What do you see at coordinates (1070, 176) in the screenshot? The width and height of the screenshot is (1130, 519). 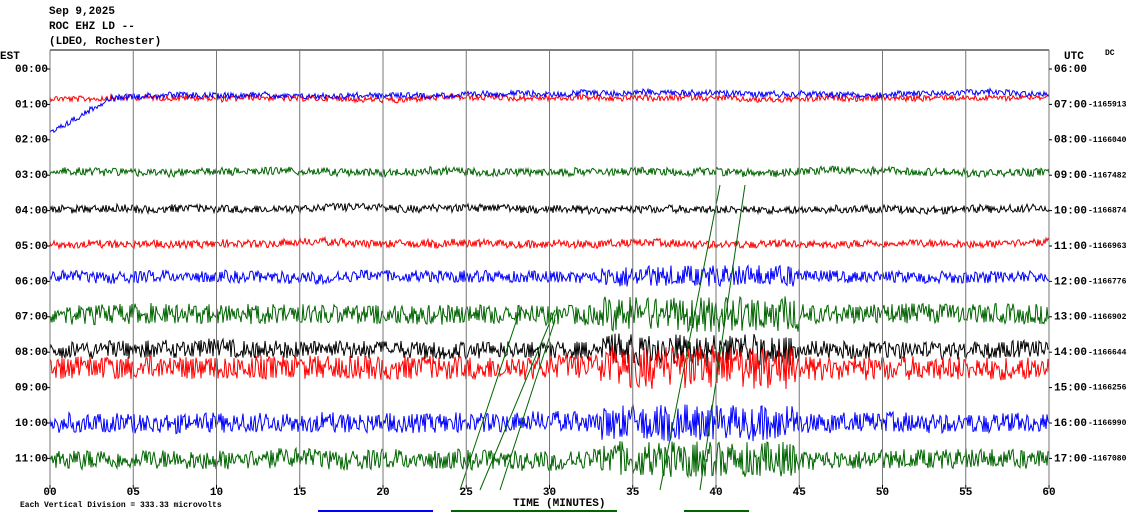 I see `utc-label: 09:00` at bounding box center [1070, 176].